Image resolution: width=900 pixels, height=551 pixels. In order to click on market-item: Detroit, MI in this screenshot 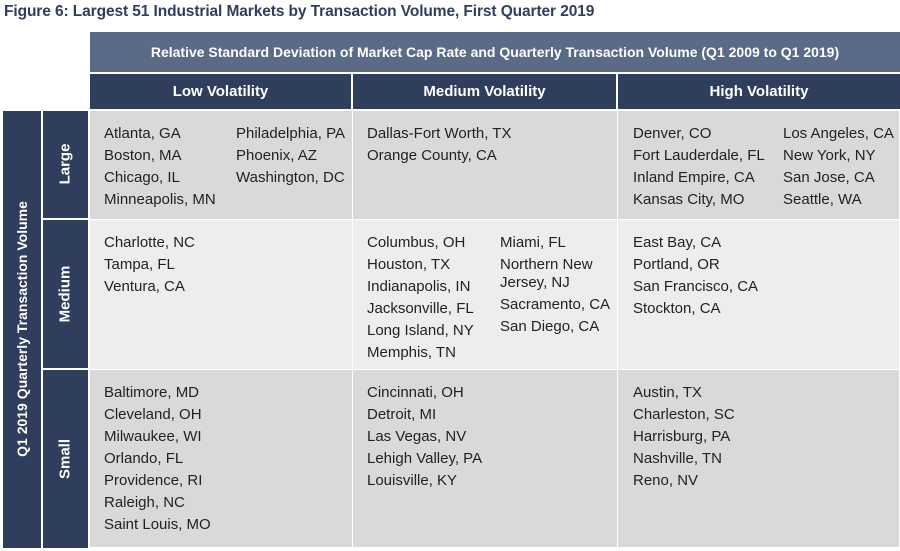, I will do `click(402, 414)`.